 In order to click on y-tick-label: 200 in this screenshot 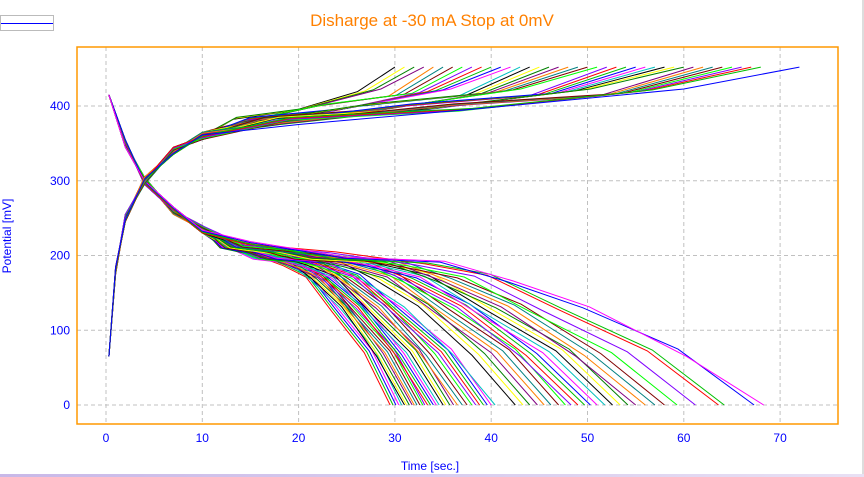, I will do `click(60, 256)`.